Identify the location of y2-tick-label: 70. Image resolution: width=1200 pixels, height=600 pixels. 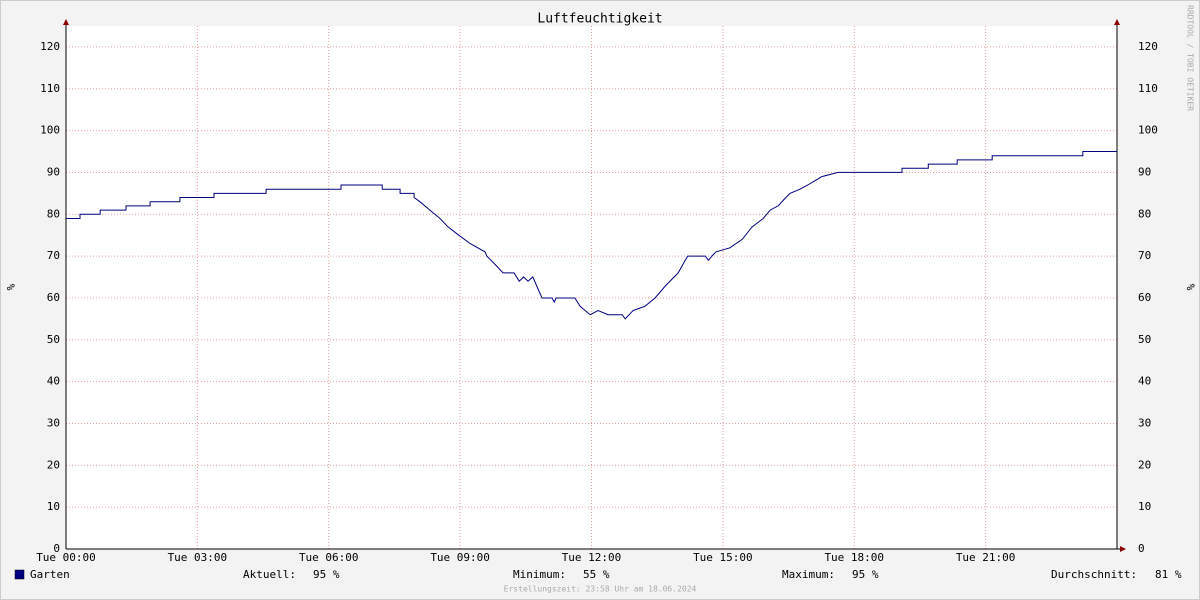
(1144, 255).